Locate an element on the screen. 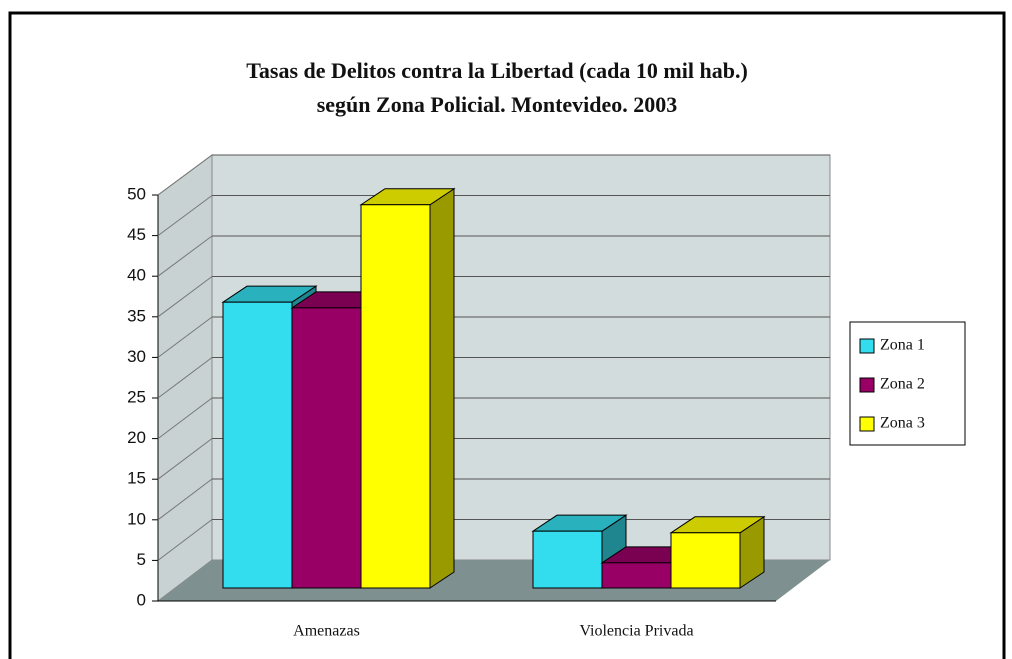 Image resolution: width=1012 pixels, height=659 pixels. y-tick-label: 45 is located at coordinates (136, 234).